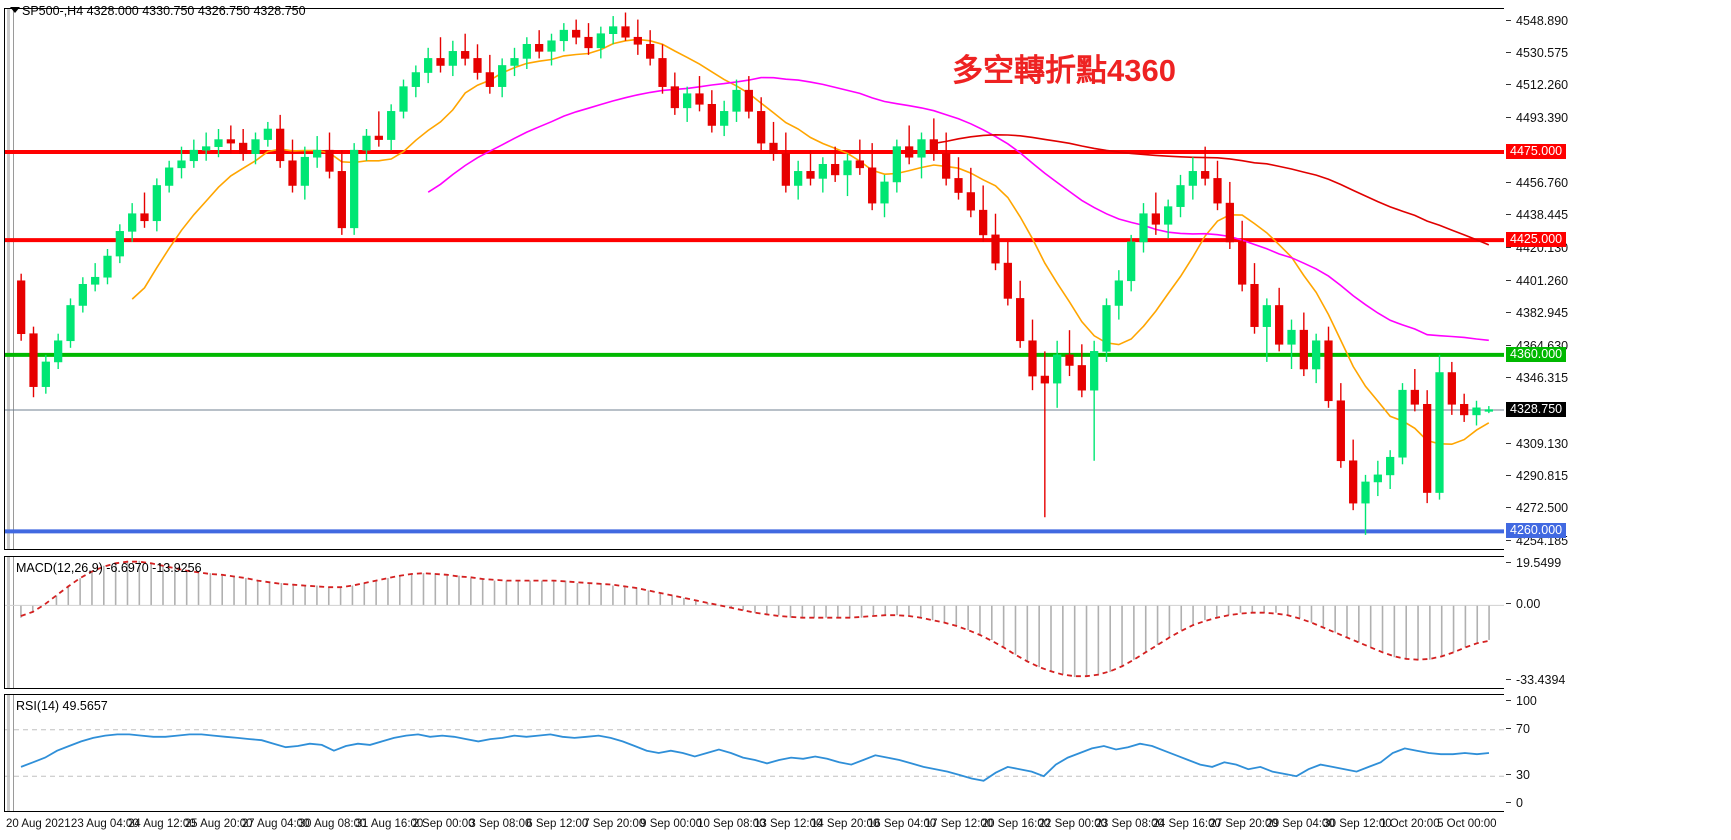  What do you see at coordinates (275, 824) in the screenshot?
I see `time-axis-label: 27 Aug 04:00` at bounding box center [275, 824].